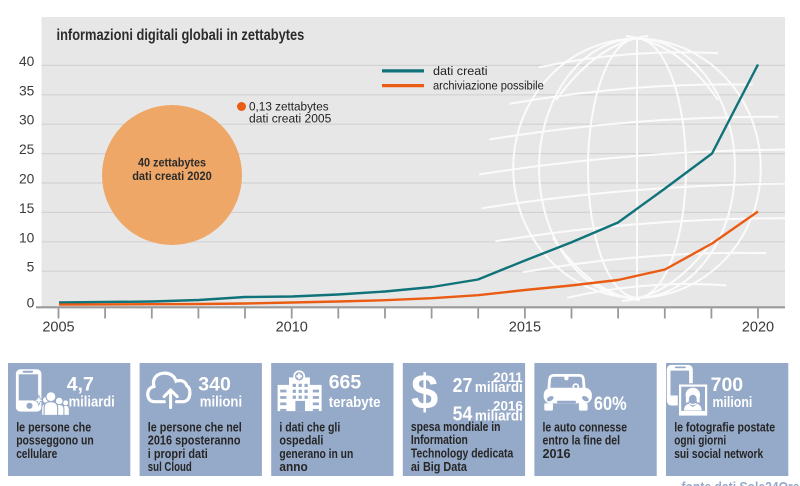  What do you see at coordinates (309, 426) in the screenshot?
I see `svg-text: i dati che gli` at bounding box center [309, 426].